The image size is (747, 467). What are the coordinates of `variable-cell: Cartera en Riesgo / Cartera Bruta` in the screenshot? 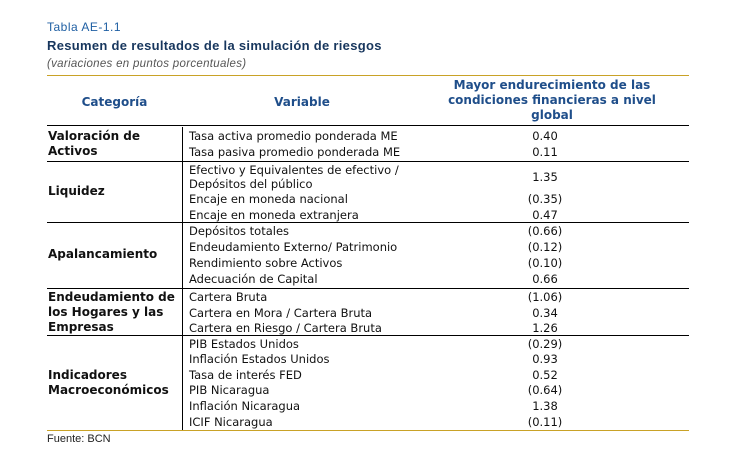 It's located at (285, 328).